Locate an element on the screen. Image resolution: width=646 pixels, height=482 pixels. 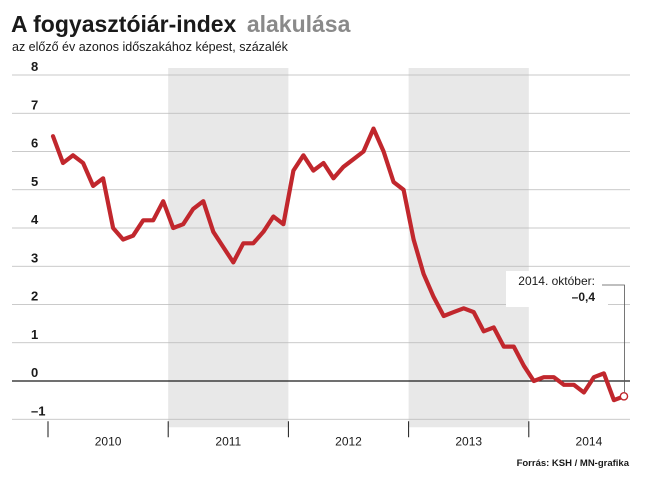
y-axis: 8 7 6 5 4 3 2 1 0 –1 is located at coordinates (38, 238).